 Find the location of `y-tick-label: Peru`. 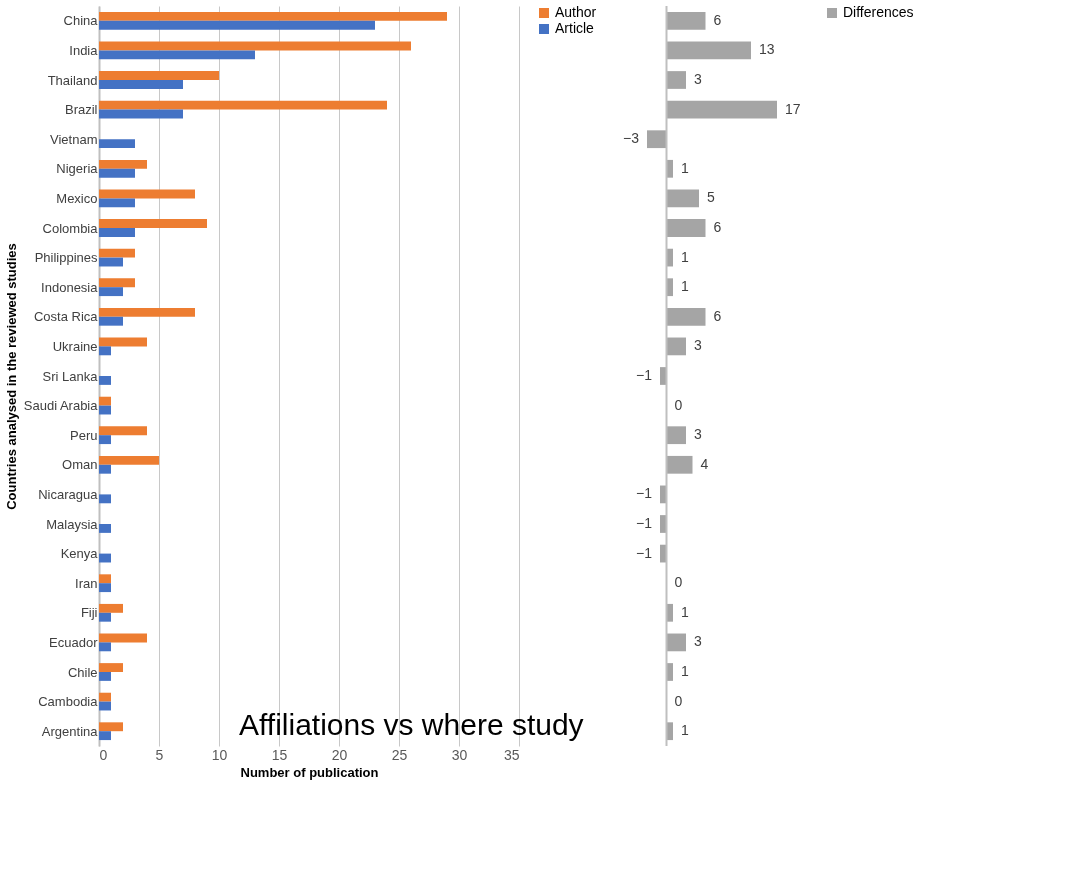

y-tick-label: Peru is located at coordinates (84, 435).